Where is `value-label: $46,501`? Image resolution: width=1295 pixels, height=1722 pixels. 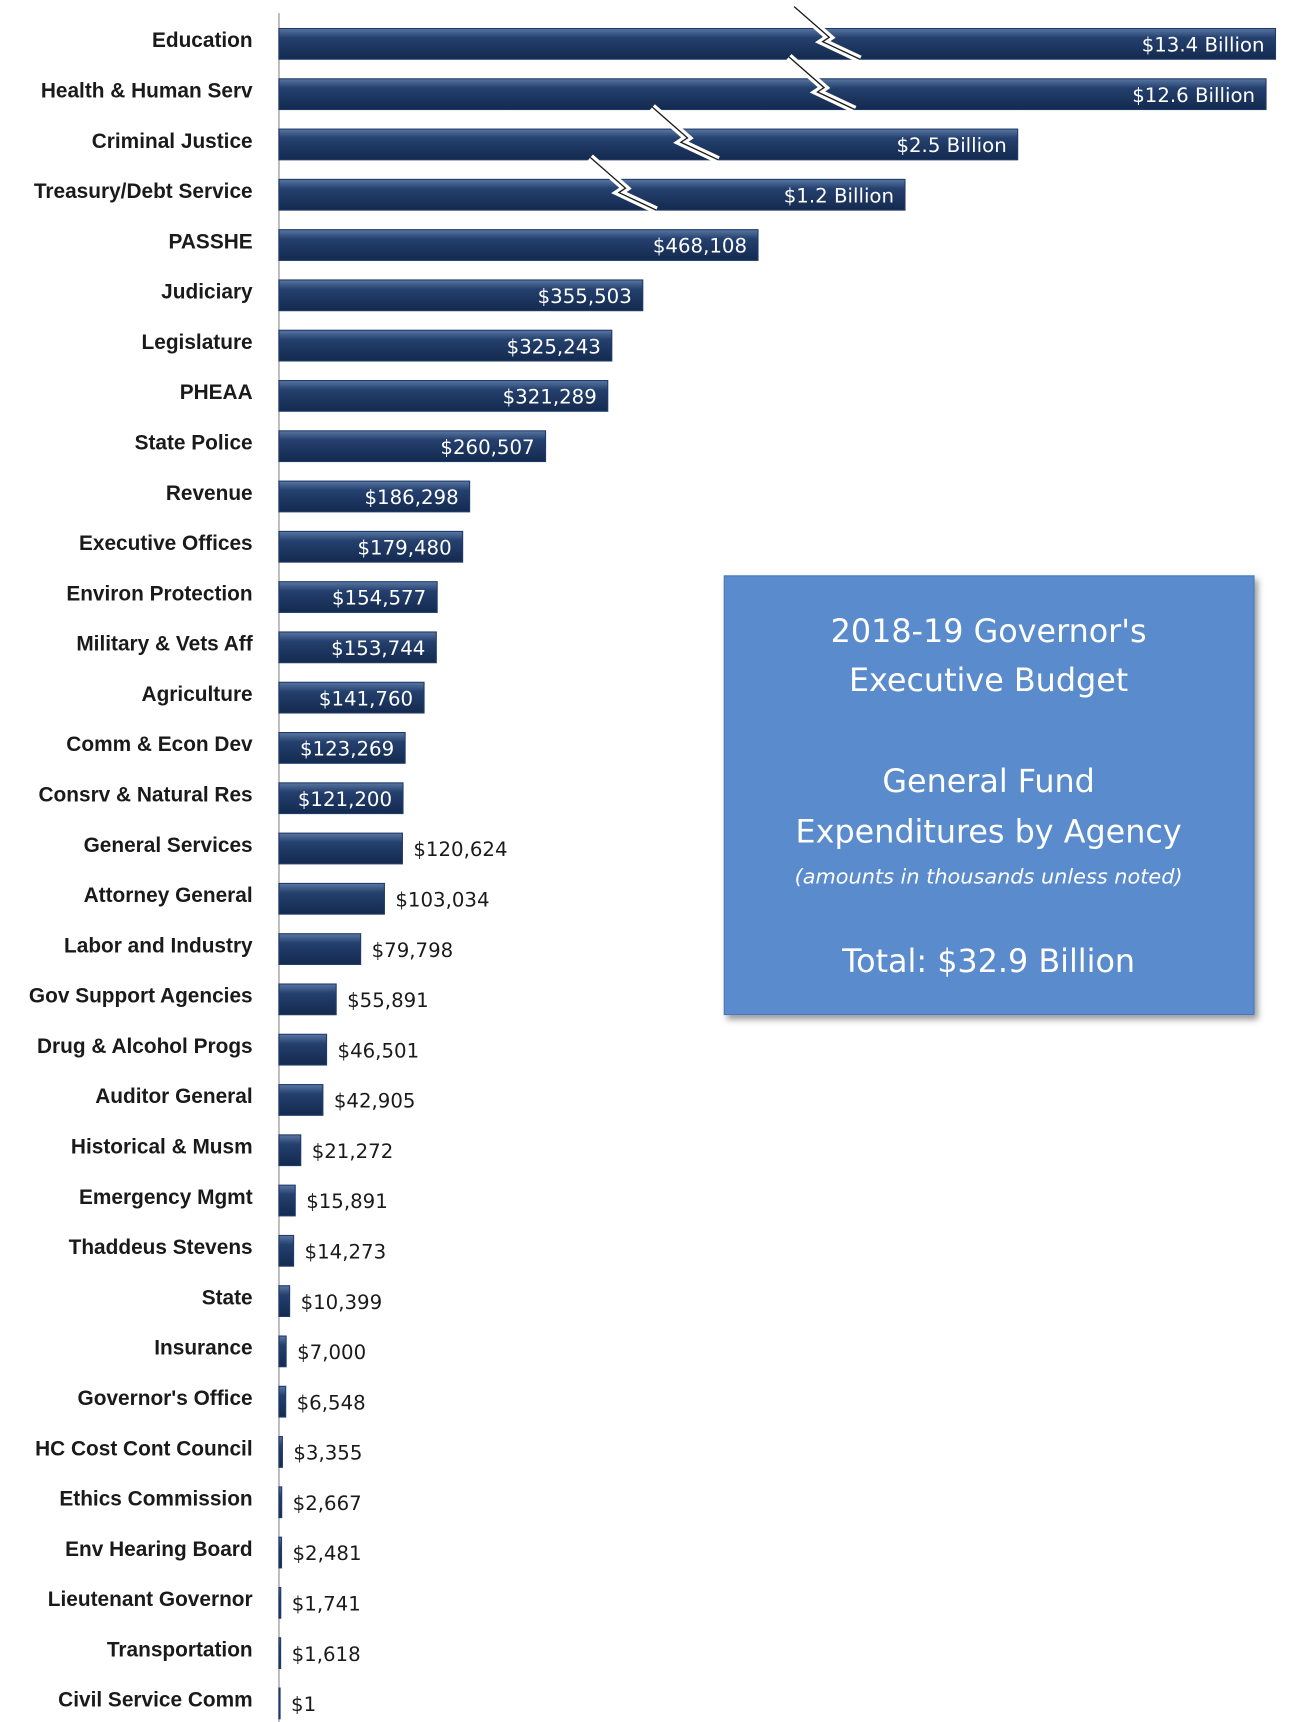 value-label: $46,501 is located at coordinates (379, 1050).